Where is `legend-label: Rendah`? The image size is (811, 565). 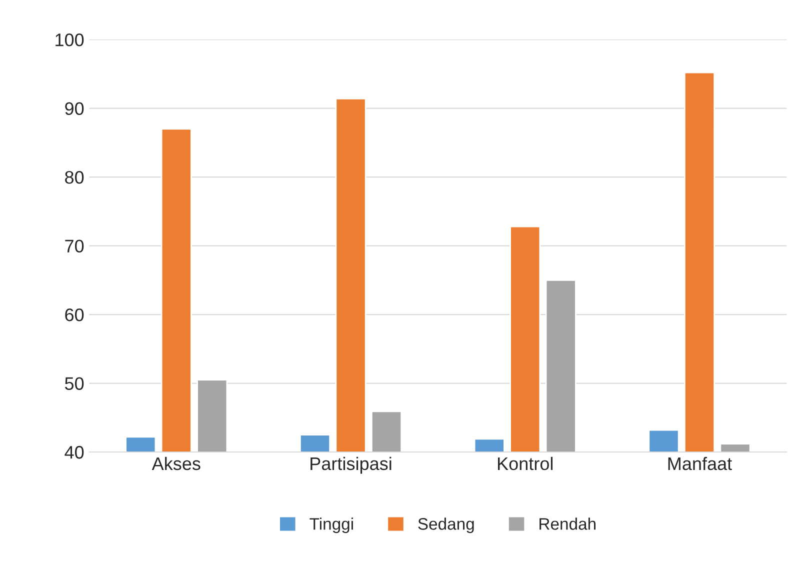 legend-label: Rendah is located at coordinates (568, 524).